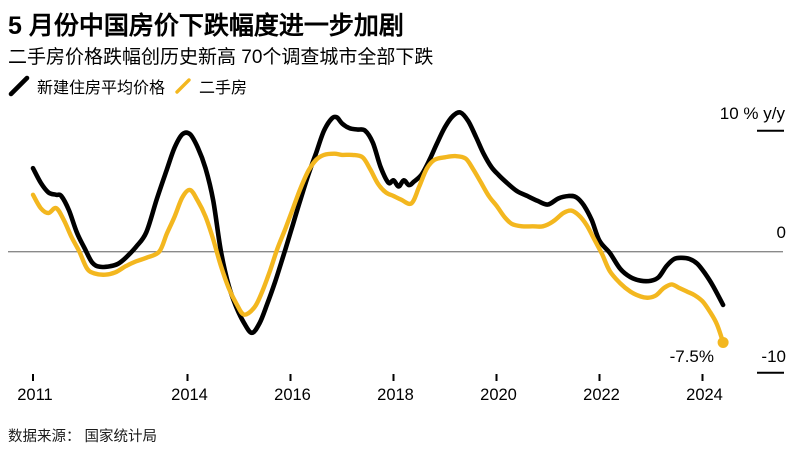 This screenshot has height=458, width=800. What do you see at coordinates (691, 356) in the screenshot?
I see `last-value-annotation: -7.5%` at bounding box center [691, 356].